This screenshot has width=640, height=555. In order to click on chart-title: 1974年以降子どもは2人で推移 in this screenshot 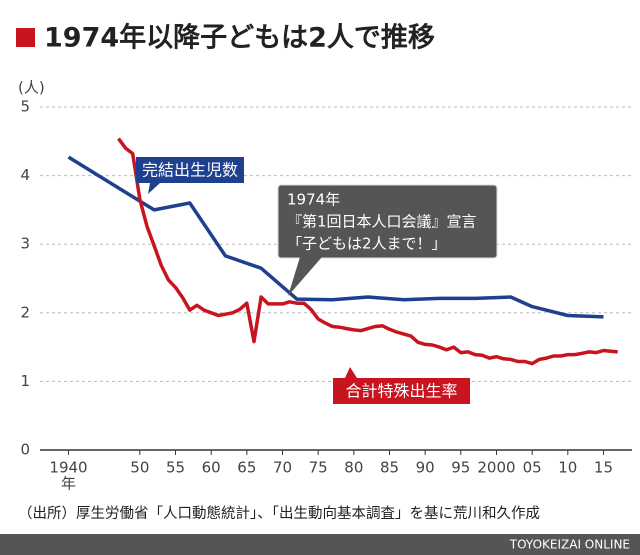, I will do `click(239, 38)`.